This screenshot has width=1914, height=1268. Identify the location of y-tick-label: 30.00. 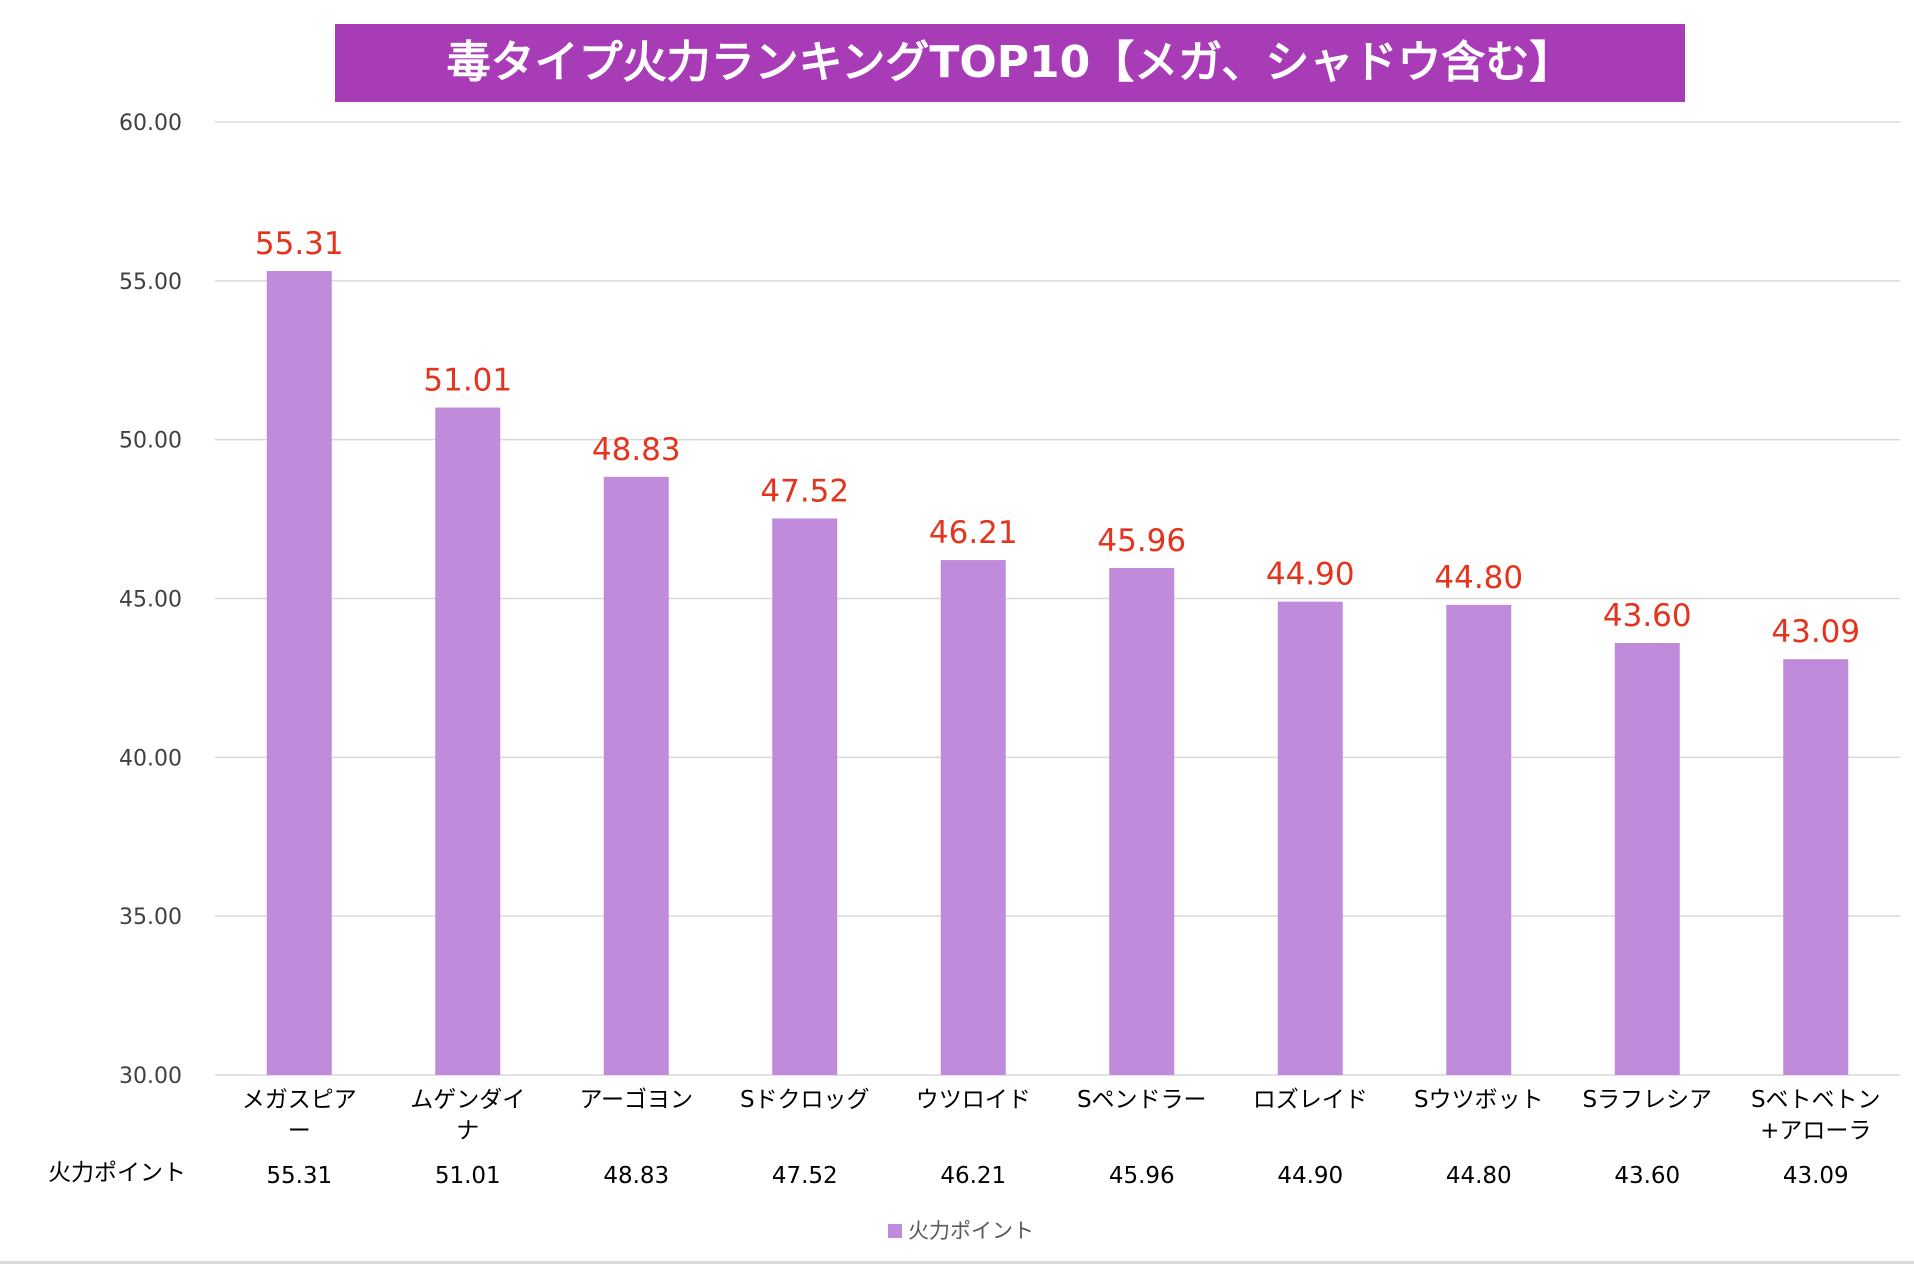
(150, 1076).